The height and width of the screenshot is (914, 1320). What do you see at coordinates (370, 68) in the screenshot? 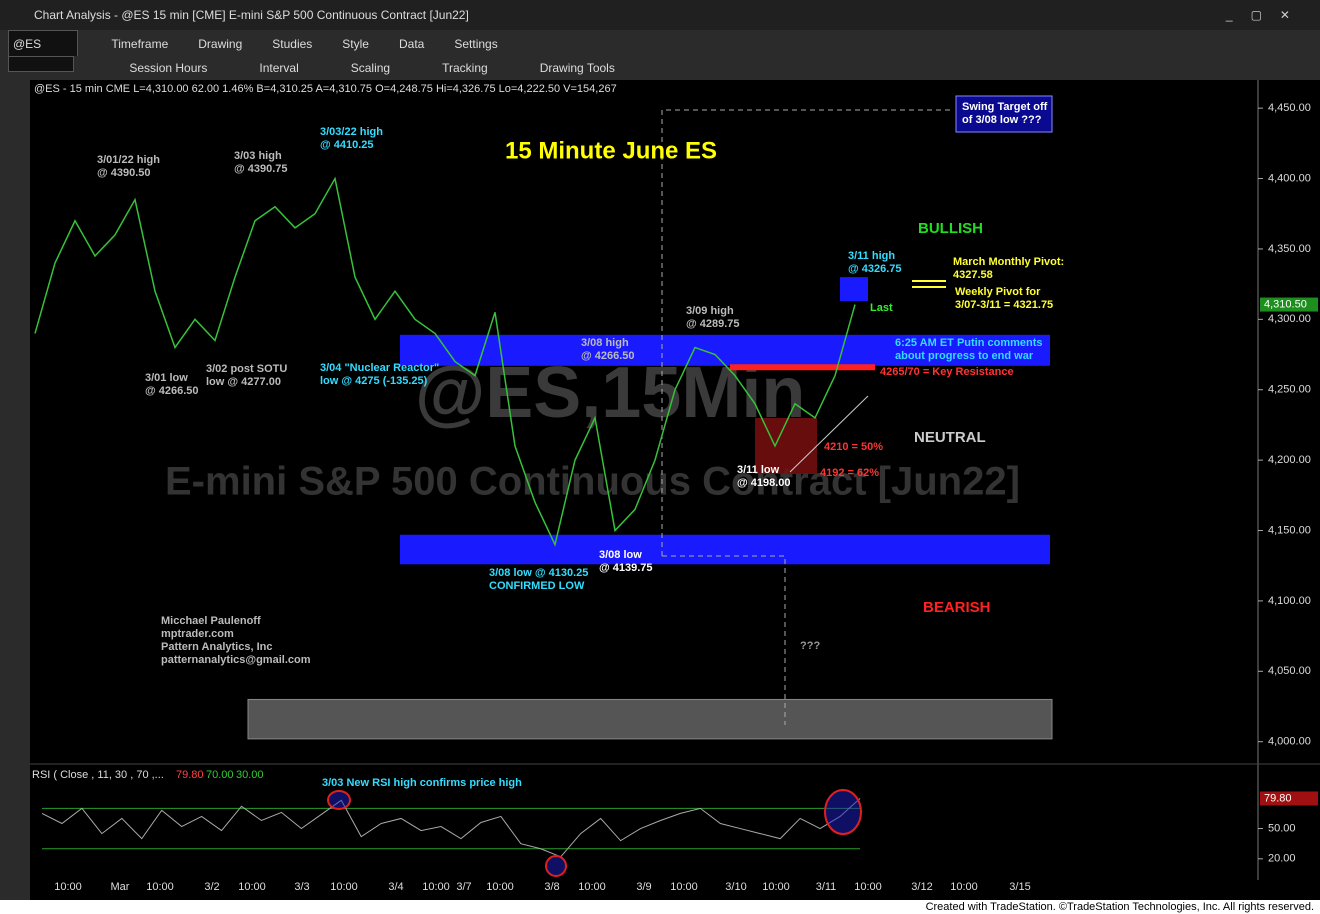
I see `toolbar-button: Scaling` at bounding box center [370, 68].